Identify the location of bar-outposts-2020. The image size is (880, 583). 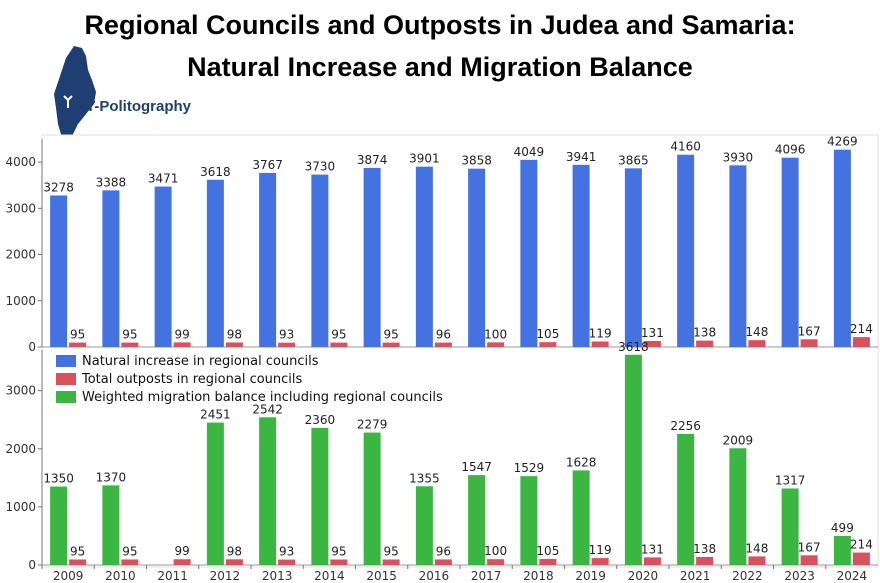
(652, 561).